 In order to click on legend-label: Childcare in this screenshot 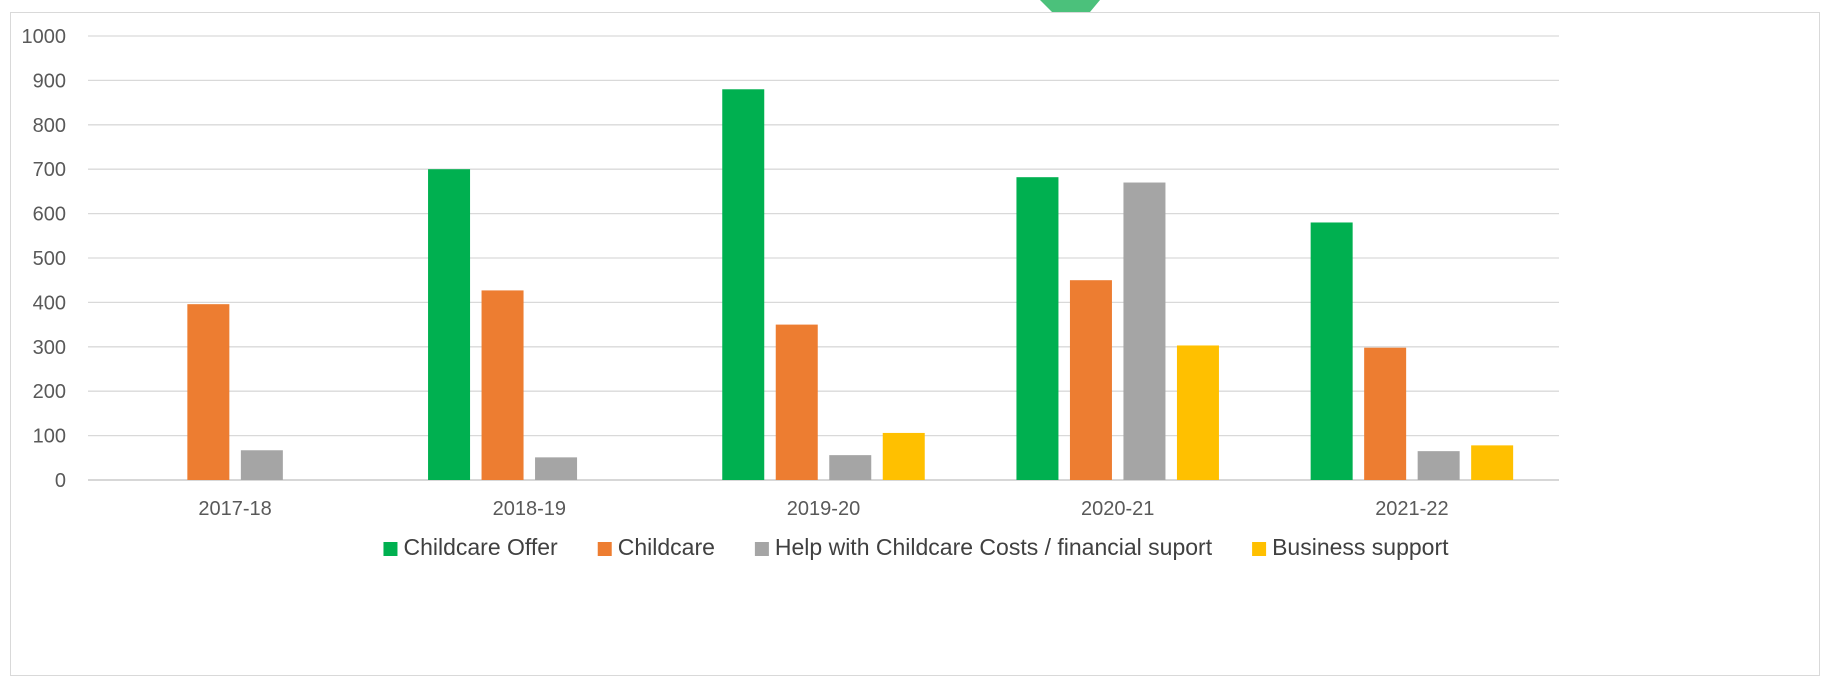, I will do `click(666, 547)`.